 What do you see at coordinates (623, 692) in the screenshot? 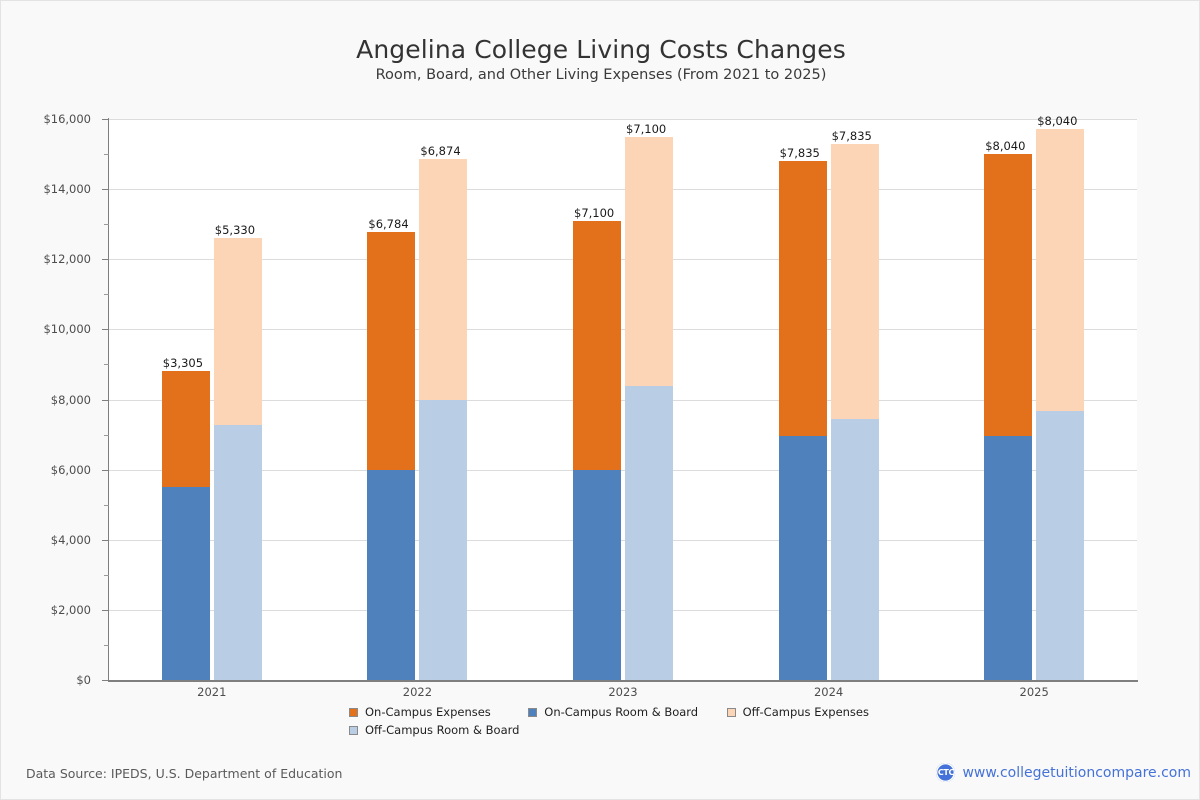
I see `x-axis-label: 2023` at bounding box center [623, 692].